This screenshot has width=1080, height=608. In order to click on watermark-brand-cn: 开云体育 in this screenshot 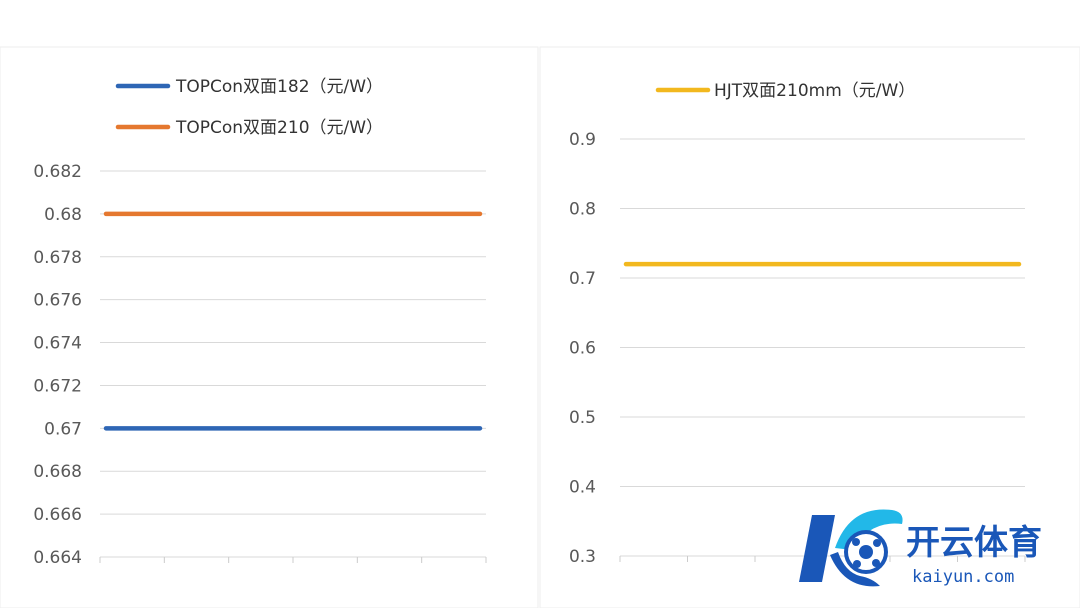, I will do `click(974, 543)`.